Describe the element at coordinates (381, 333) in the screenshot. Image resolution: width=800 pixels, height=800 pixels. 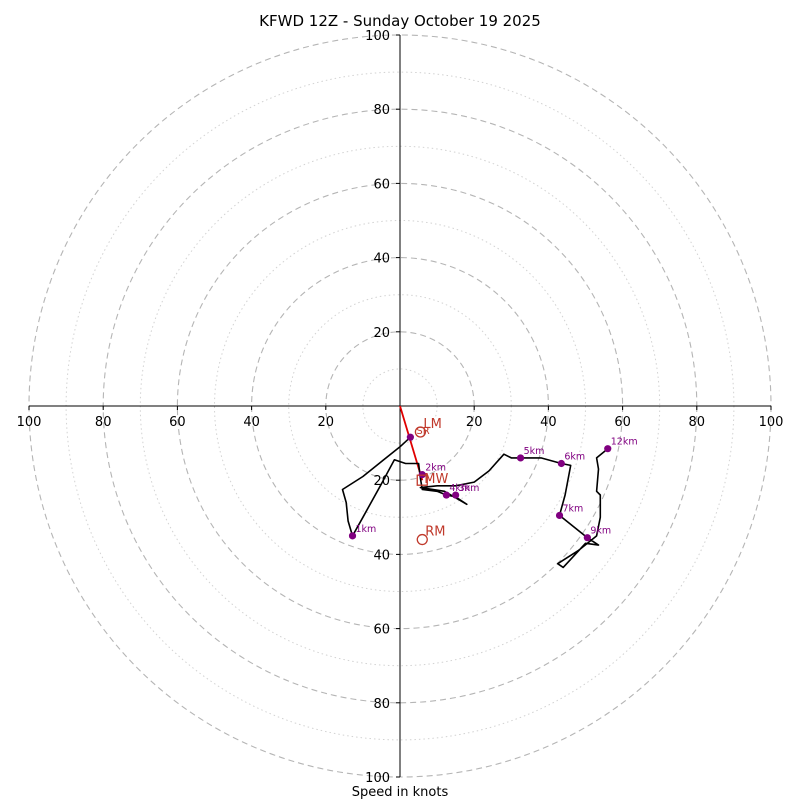
I see `y-tick-label: 20` at that location.